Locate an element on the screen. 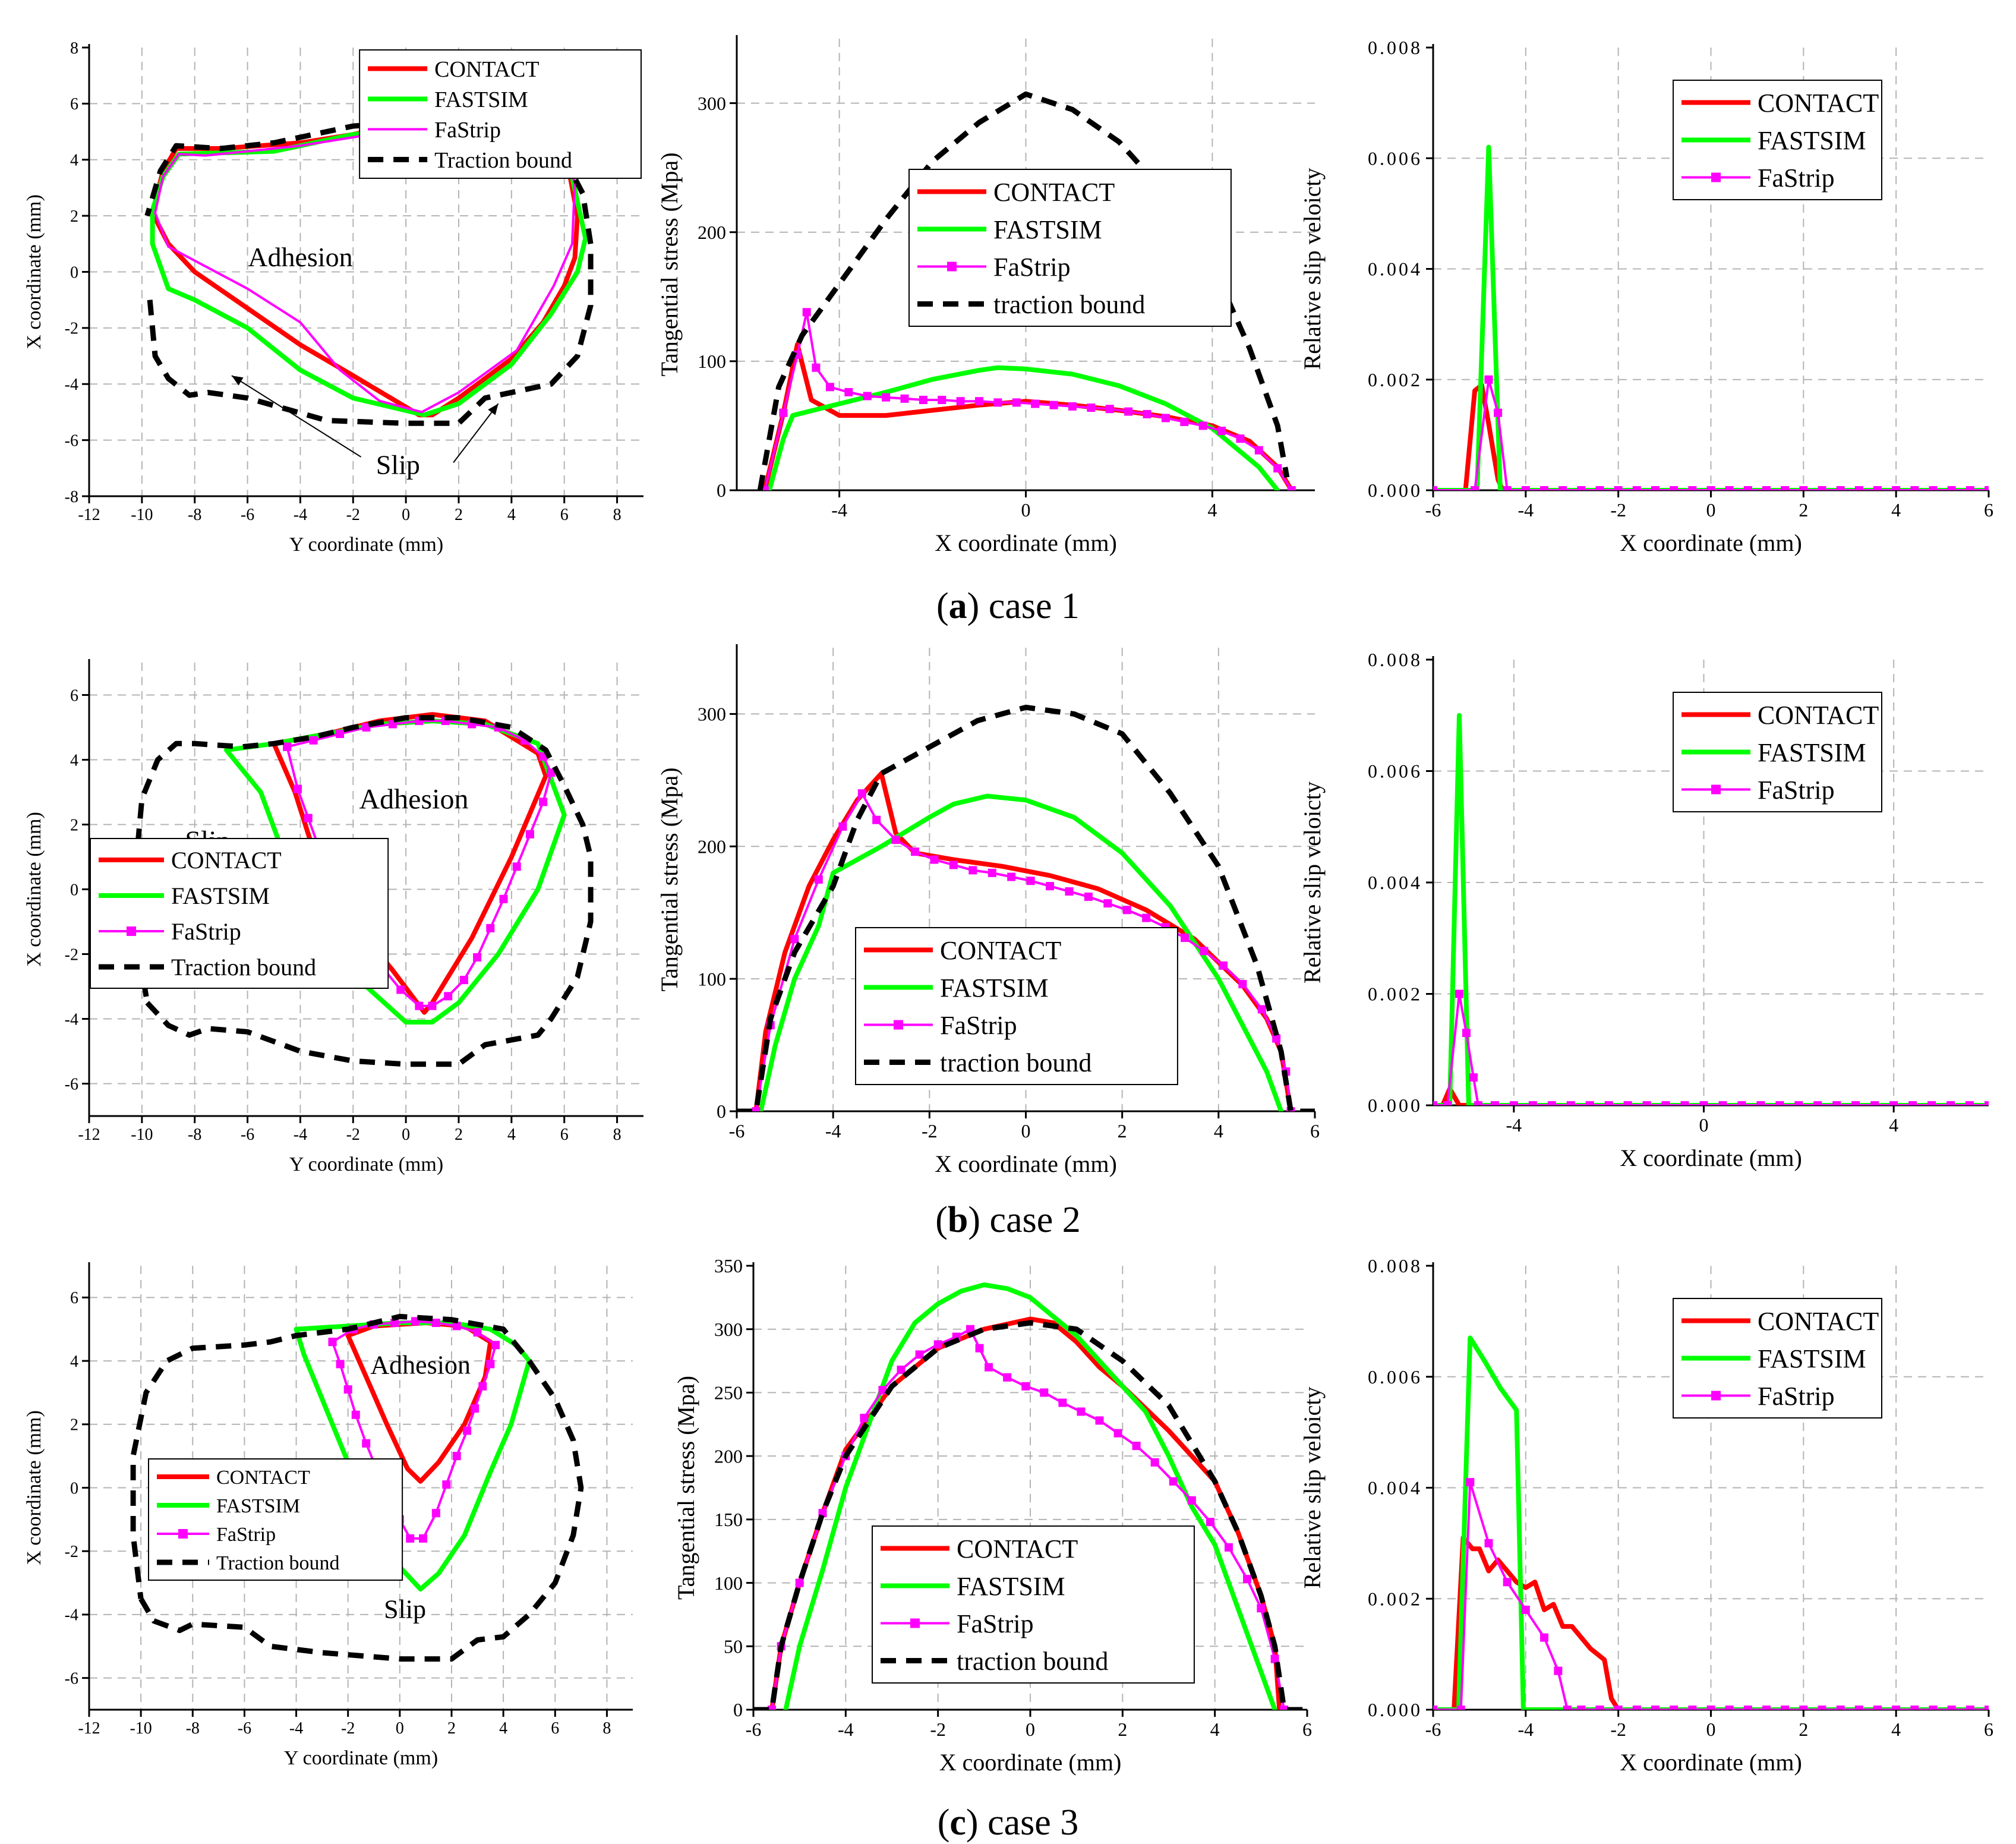 The height and width of the screenshot is (1844, 2016). y-axis-title: Relative slip veloicty is located at coordinates (1312, 269).